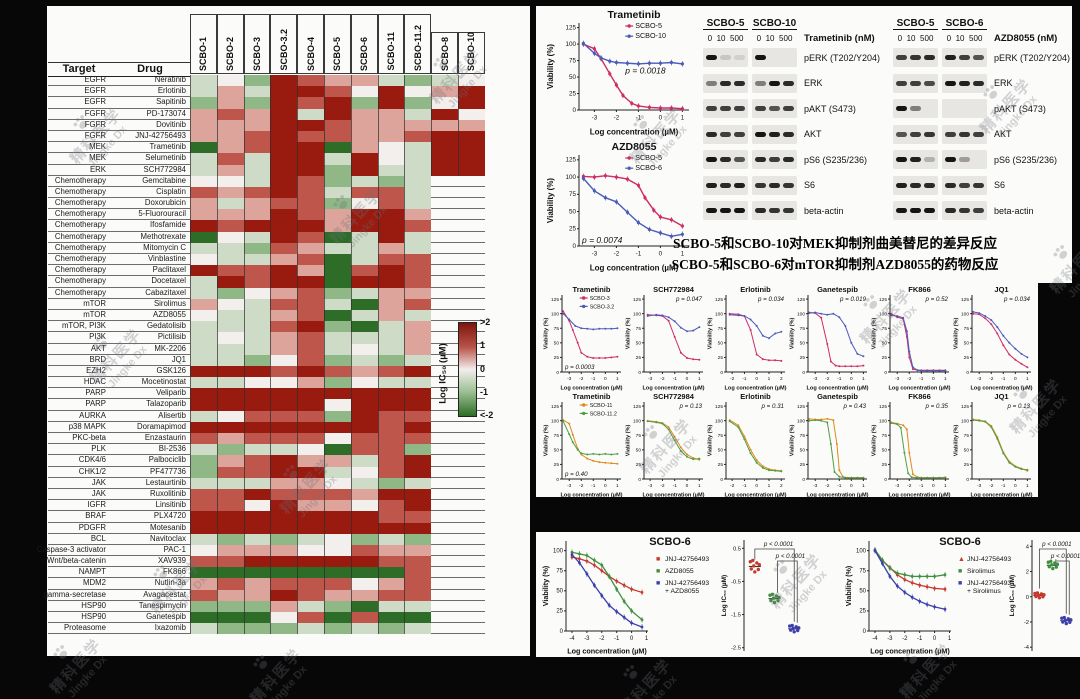 This screenshot has width=1080, height=699. Describe the element at coordinates (164, 594) in the screenshot. I see `drug-label: Avagacestat` at that location.